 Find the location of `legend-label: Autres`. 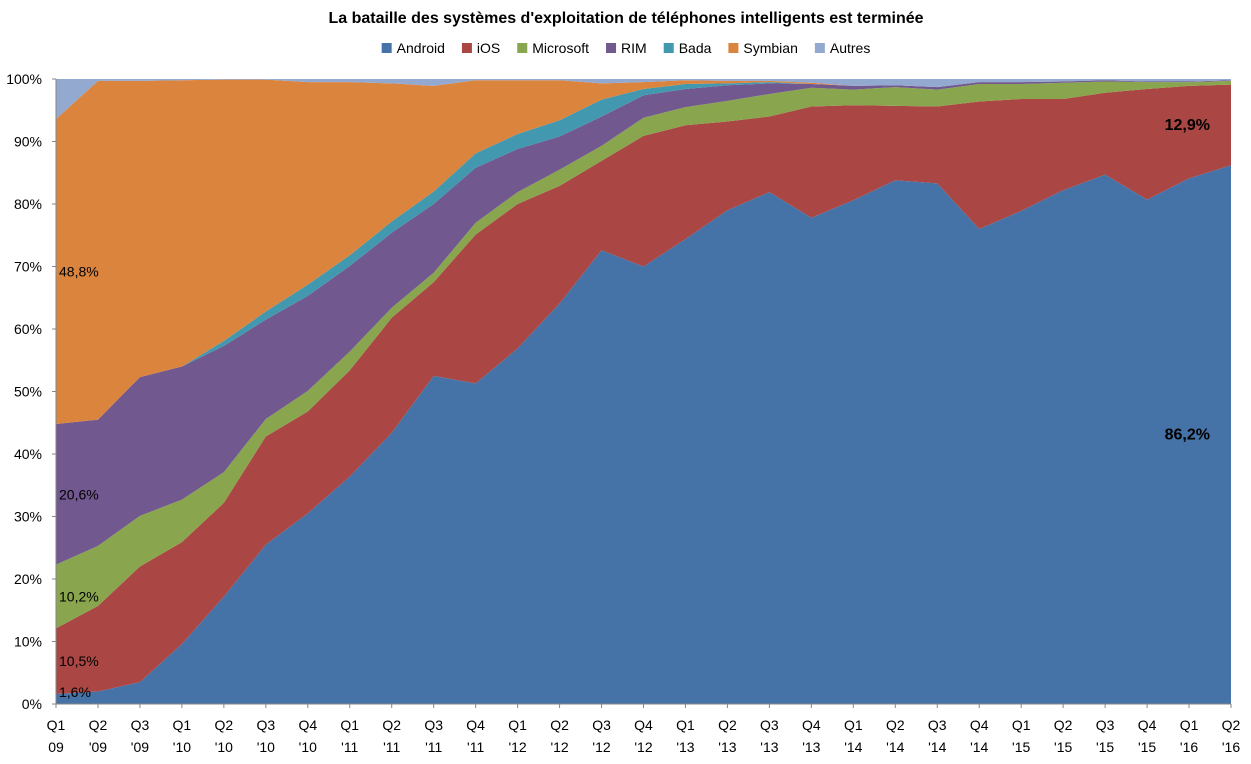

legend-label: Autres is located at coordinates (850, 48).